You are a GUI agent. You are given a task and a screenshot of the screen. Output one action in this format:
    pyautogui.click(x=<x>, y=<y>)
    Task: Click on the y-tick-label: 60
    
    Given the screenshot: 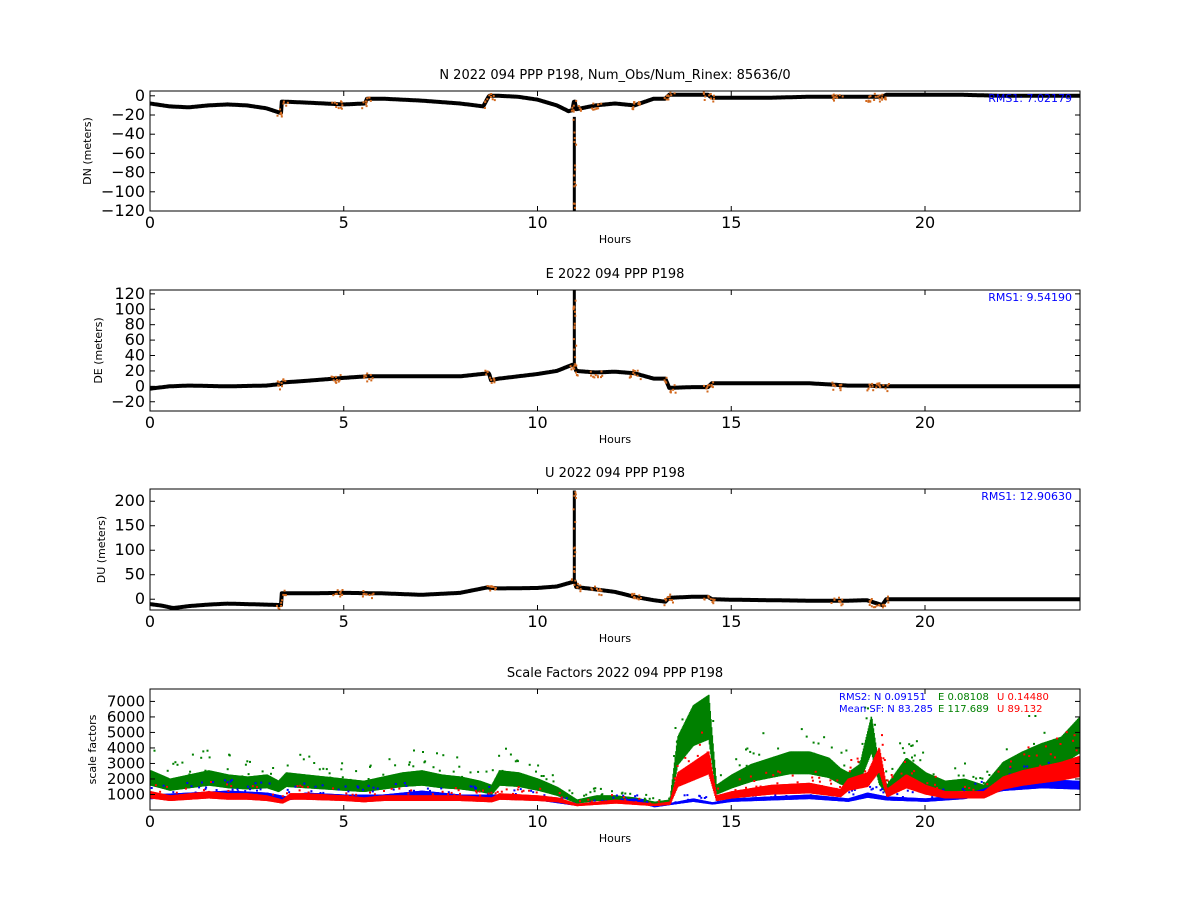 What is the action you would take?
    pyautogui.click(x=135, y=339)
    